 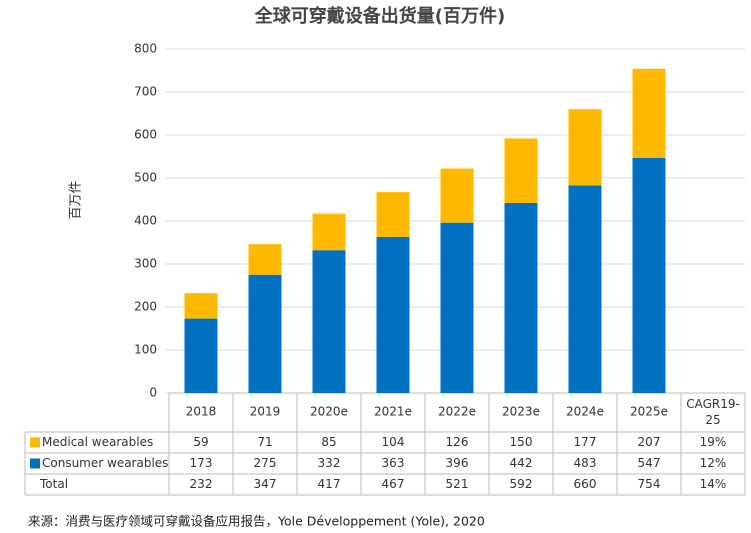 I want to click on table-header: CAGR19-25, so click(x=713, y=412).